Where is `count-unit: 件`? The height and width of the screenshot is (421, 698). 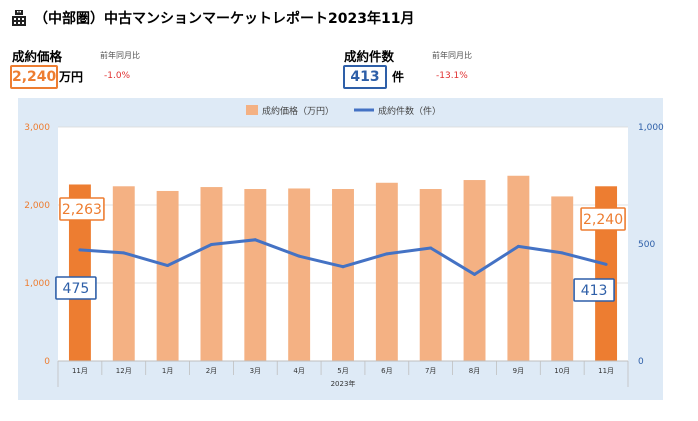 count-unit: 件 is located at coordinates (398, 77).